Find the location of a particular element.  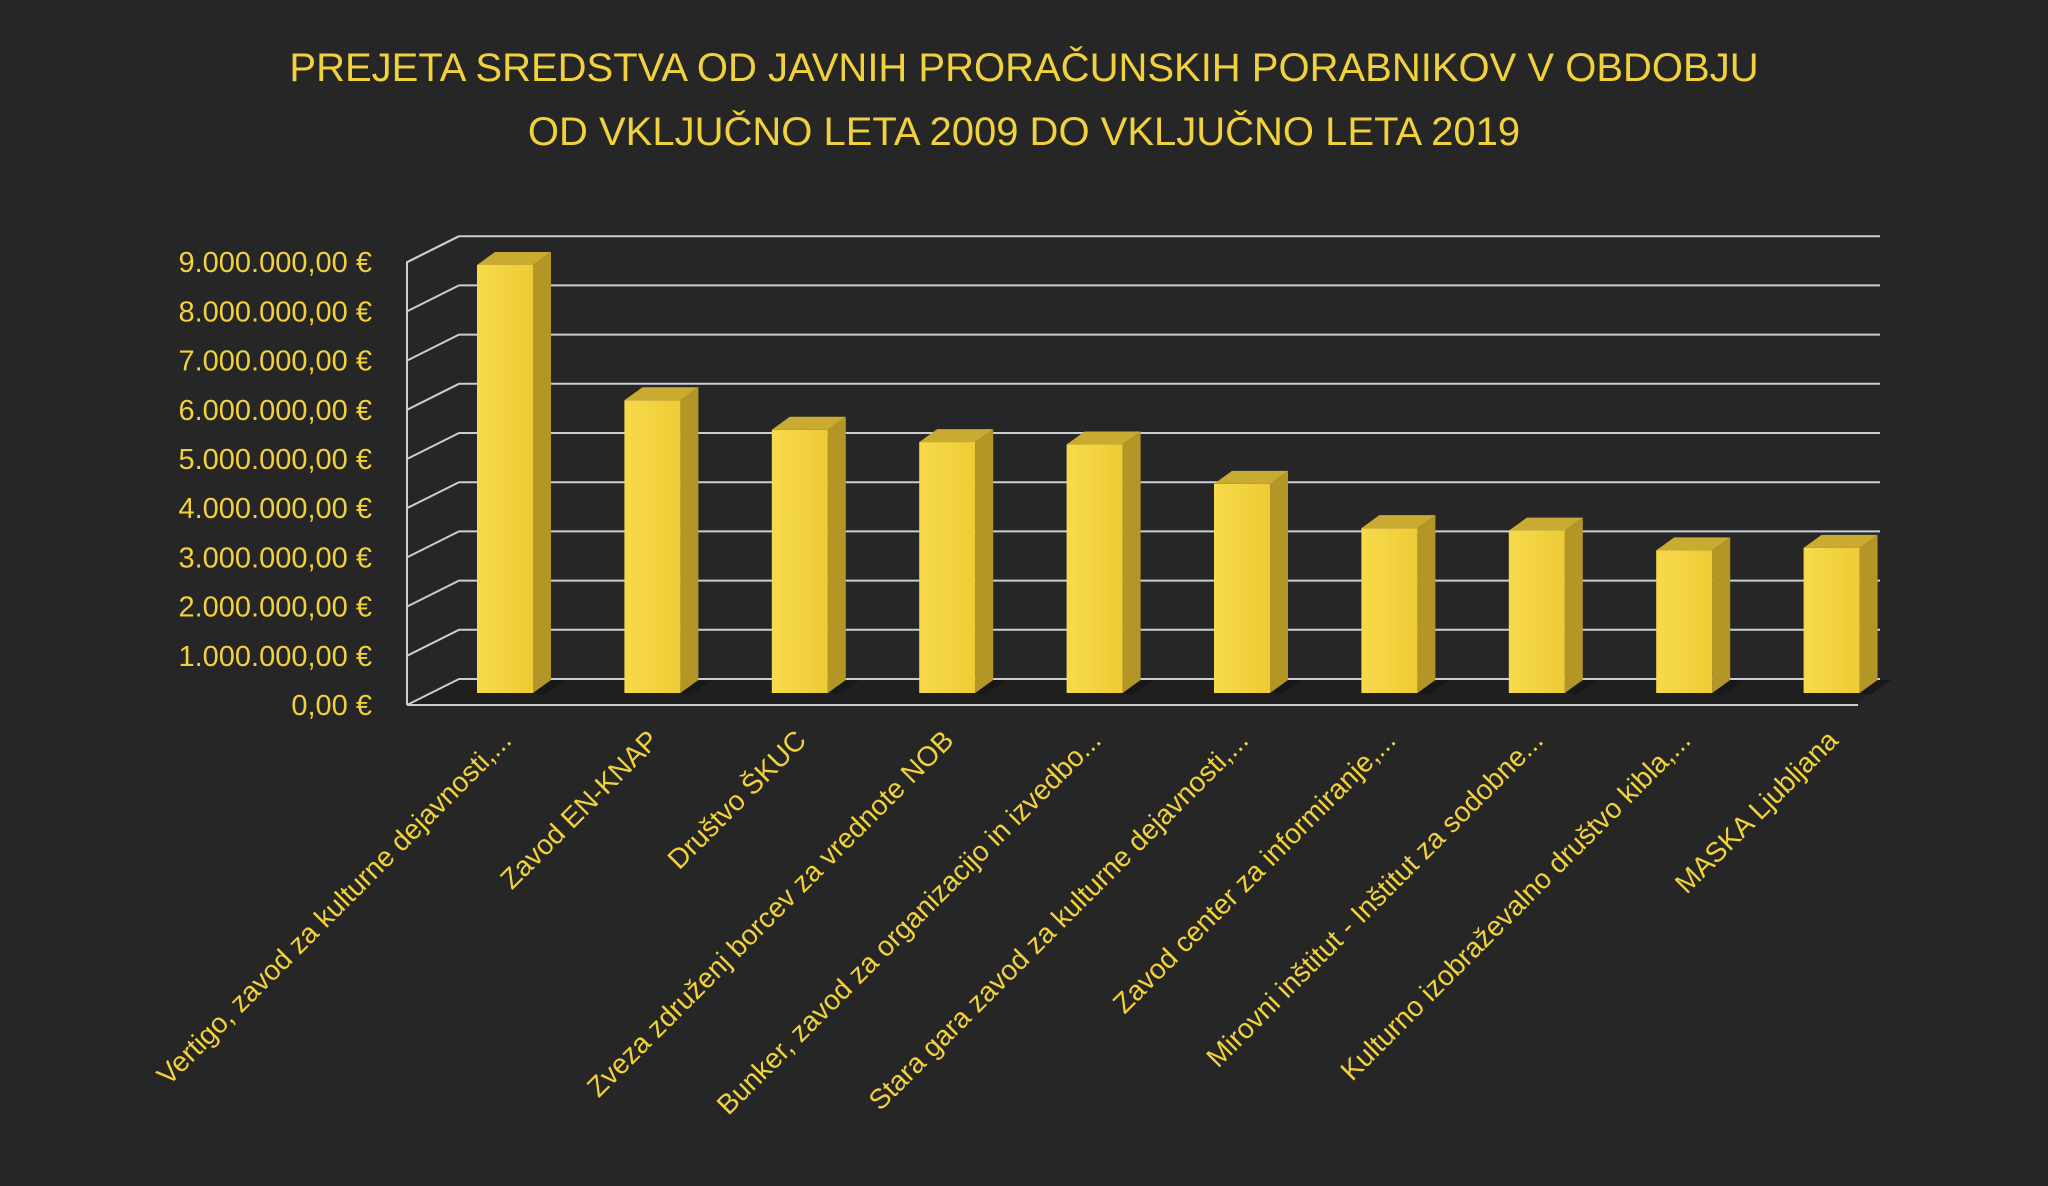

y-tick-label: 3.000.000,00 € is located at coordinates (275, 558).